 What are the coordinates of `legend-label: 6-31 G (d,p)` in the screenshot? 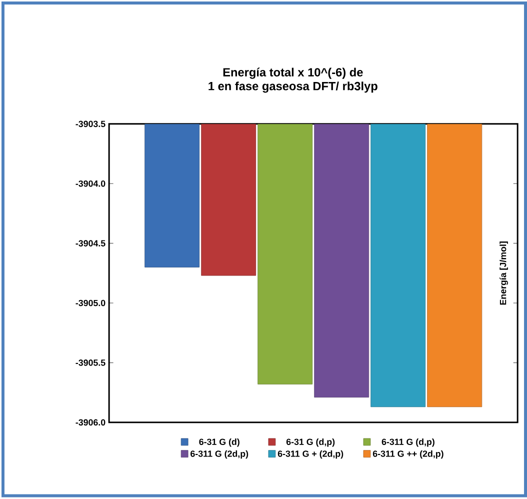 It's located at (310, 442).